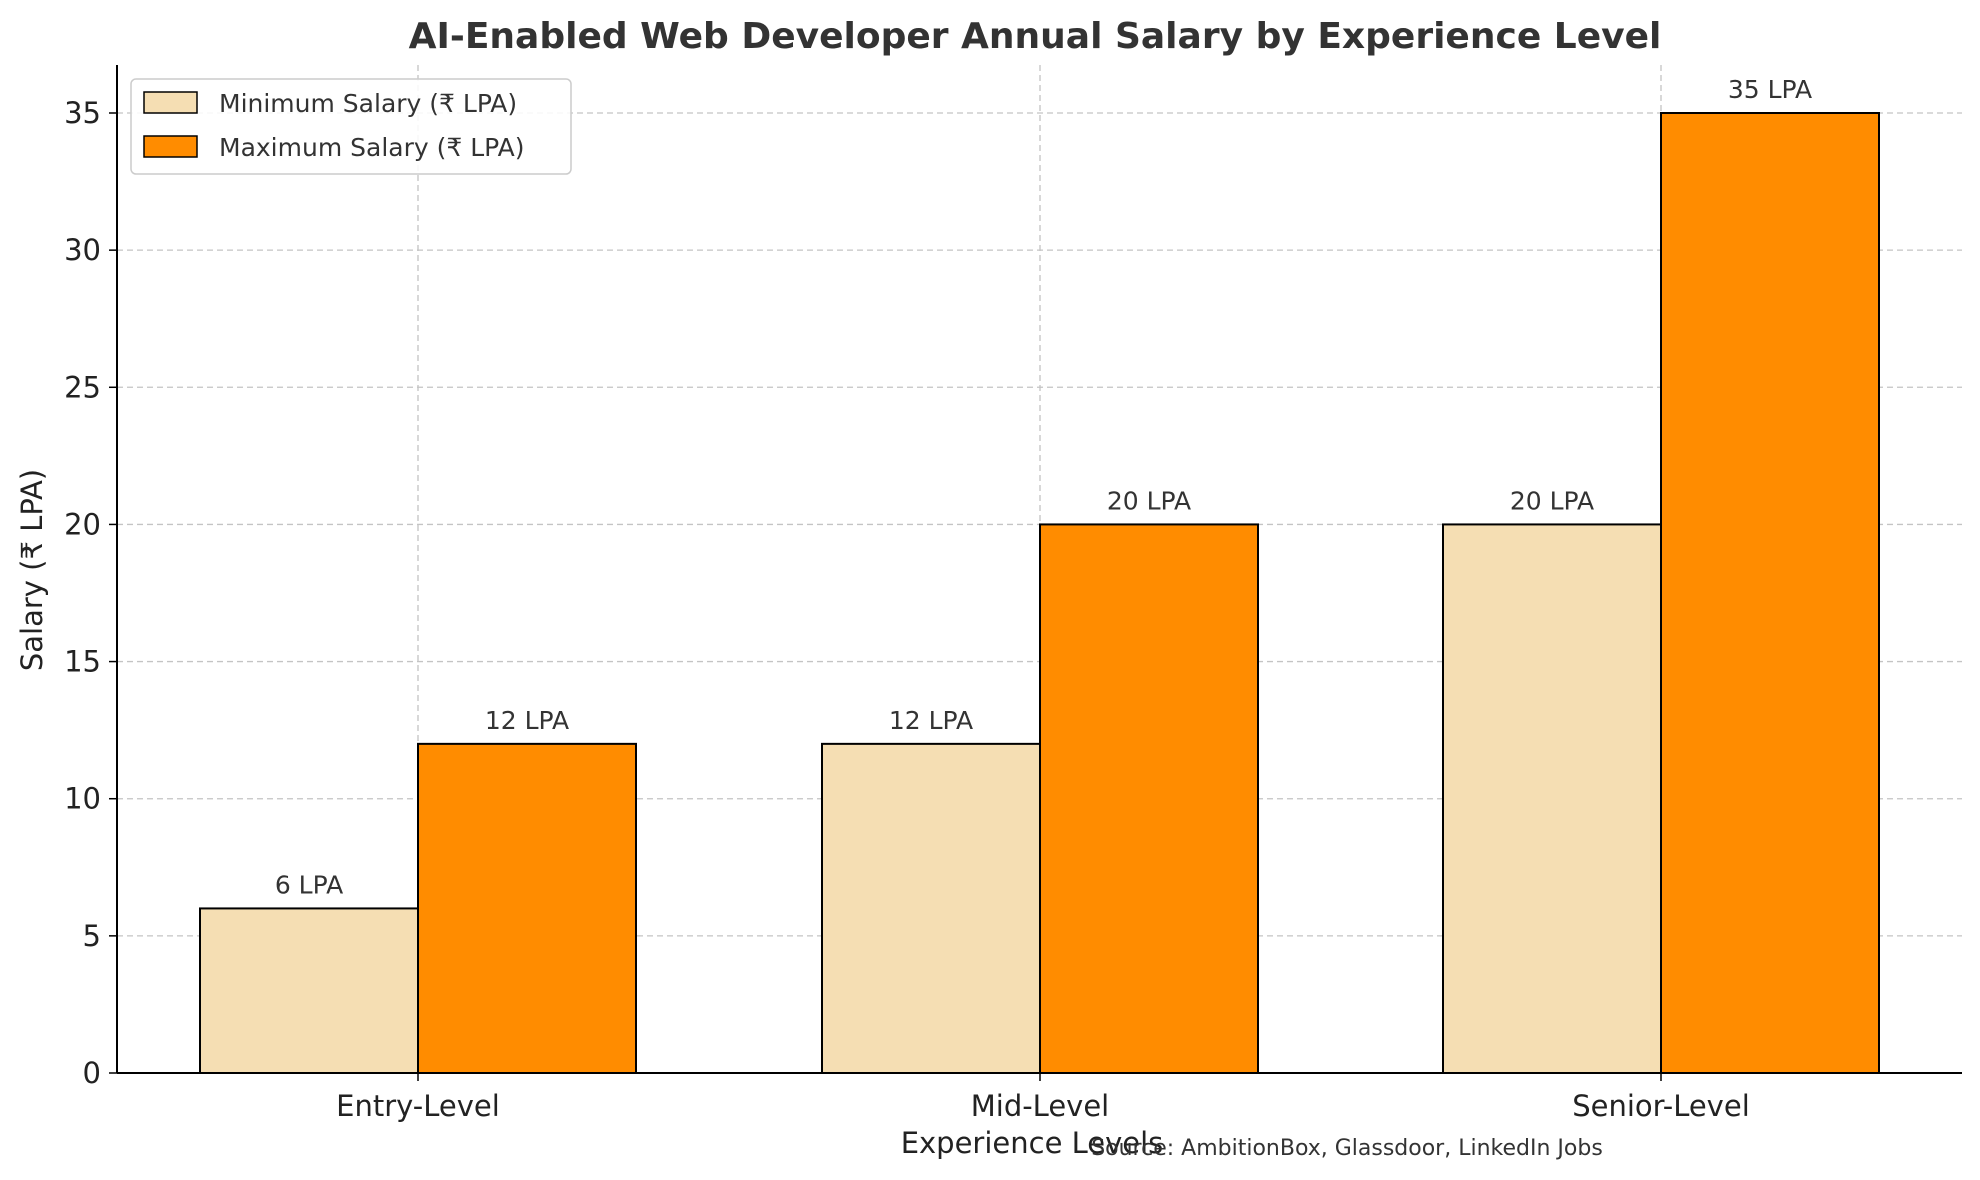  Describe the element at coordinates (170, 102) in the screenshot. I see `legend-swatch-minimum` at that location.